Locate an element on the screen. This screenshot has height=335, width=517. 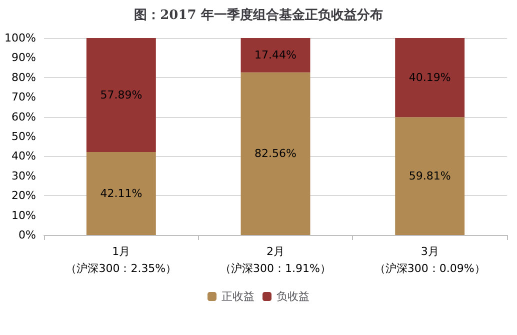
y-tick-label: 80% is located at coordinates (24, 77).